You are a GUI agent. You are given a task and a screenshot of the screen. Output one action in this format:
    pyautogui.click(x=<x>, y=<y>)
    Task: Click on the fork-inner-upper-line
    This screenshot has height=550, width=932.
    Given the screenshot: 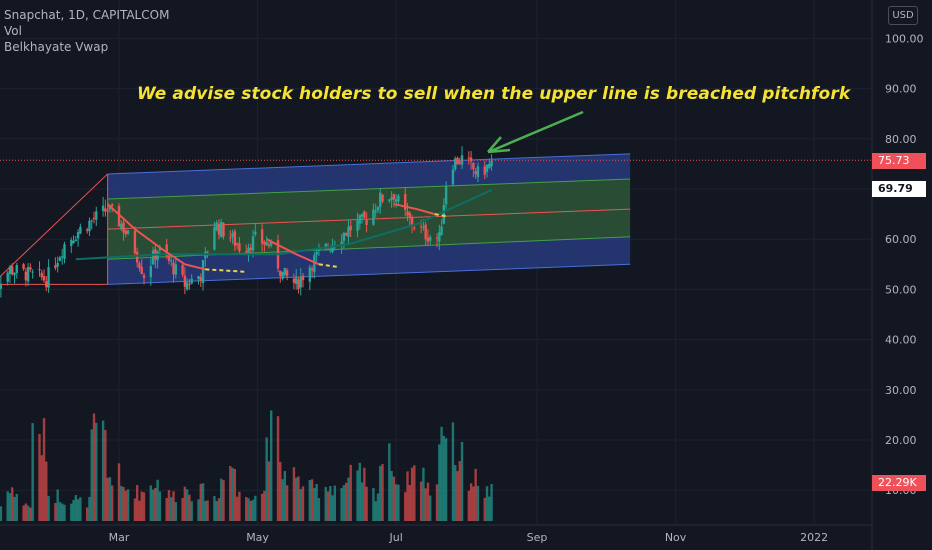 What is the action you would take?
    pyautogui.click(x=369, y=189)
    